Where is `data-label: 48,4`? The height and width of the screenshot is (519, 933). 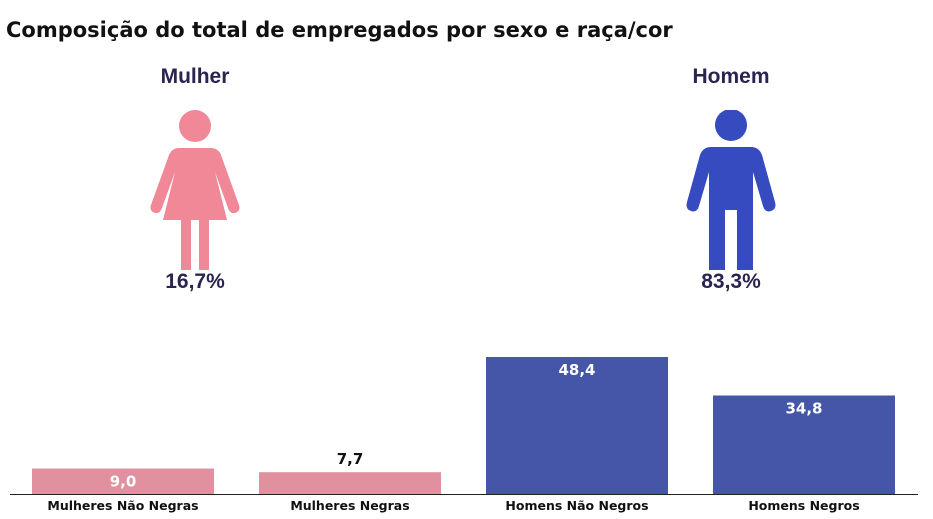 data-label: 48,4 is located at coordinates (576, 370).